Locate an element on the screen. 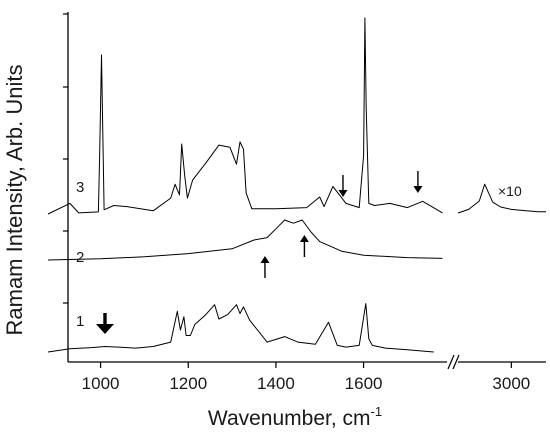 The height and width of the screenshot is (442, 550). x-ticks: 1000 1200 1400 1600 3000 is located at coordinates (306, 377).